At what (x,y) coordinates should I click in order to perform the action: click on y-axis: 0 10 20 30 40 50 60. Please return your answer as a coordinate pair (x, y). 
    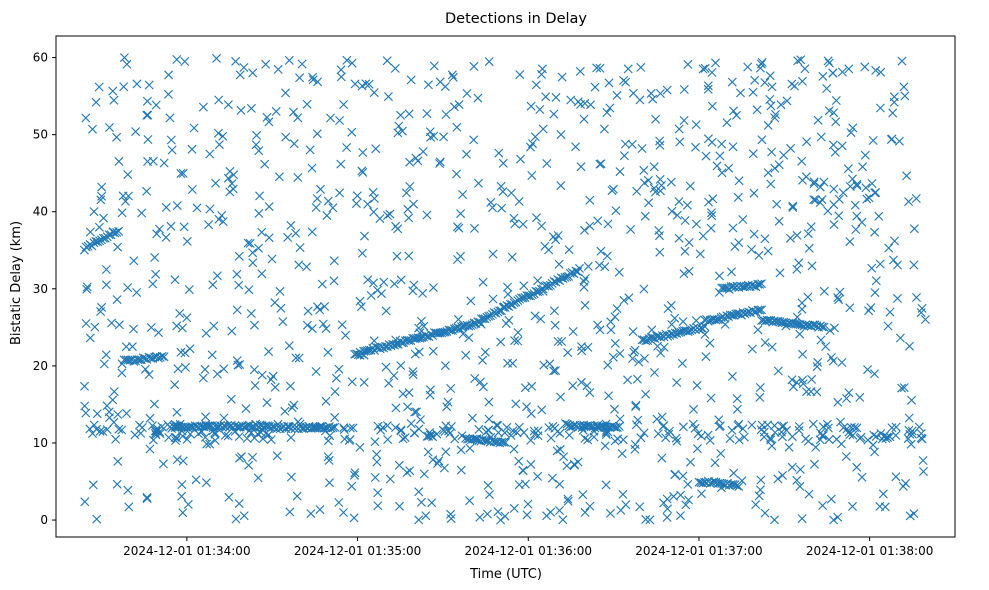
    Looking at the image, I should click on (44, 289).